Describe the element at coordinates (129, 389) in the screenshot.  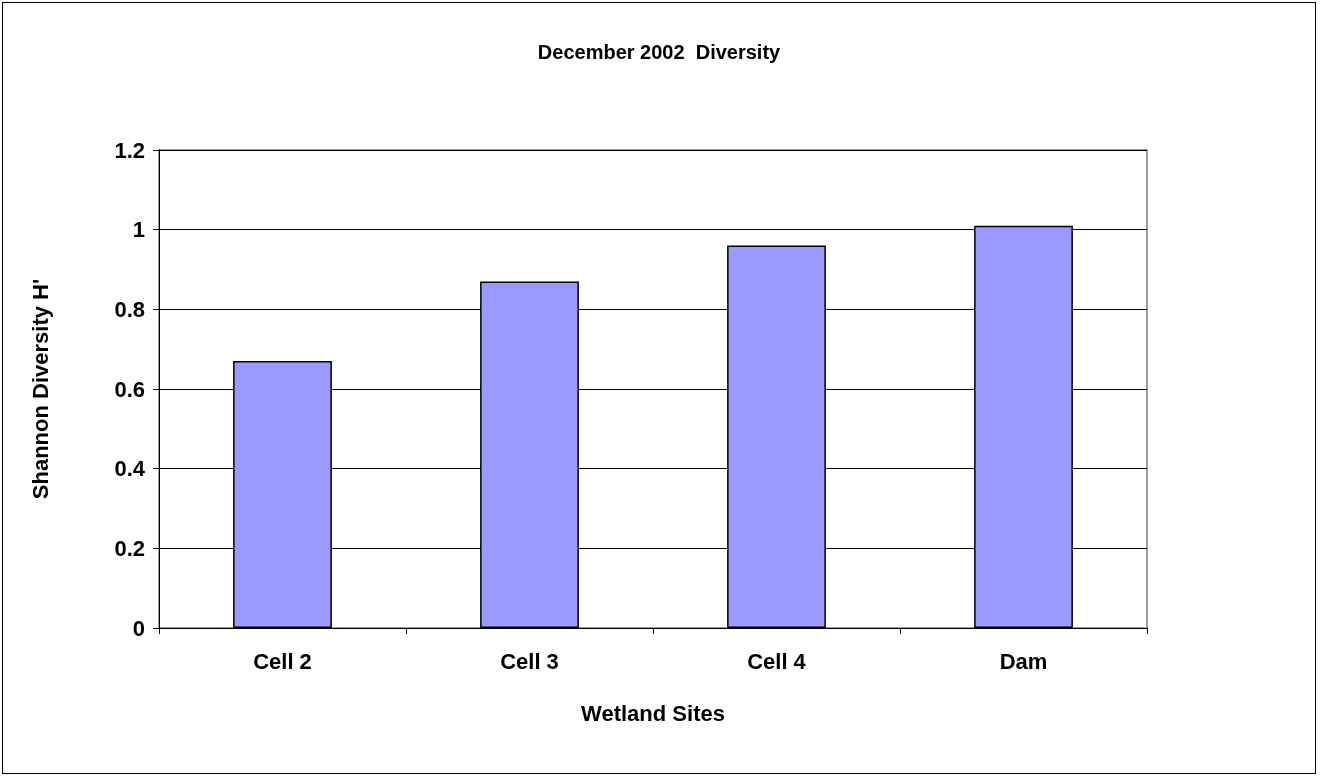
I see `y-tick-label: 0.6` at that location.